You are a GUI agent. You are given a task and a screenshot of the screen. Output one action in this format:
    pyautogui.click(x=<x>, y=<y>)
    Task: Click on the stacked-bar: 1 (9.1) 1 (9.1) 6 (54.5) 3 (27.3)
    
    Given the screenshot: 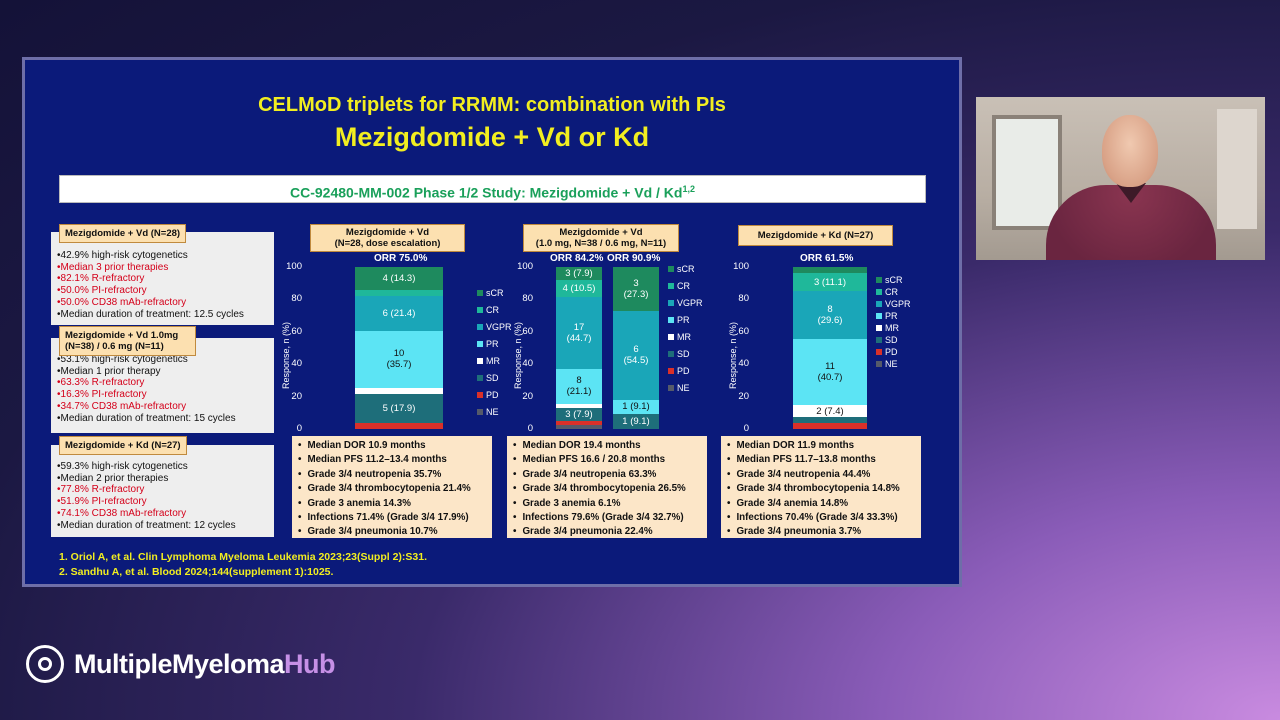 What is the action you would take?
    pyautogui.click(x=636, y=348)
    